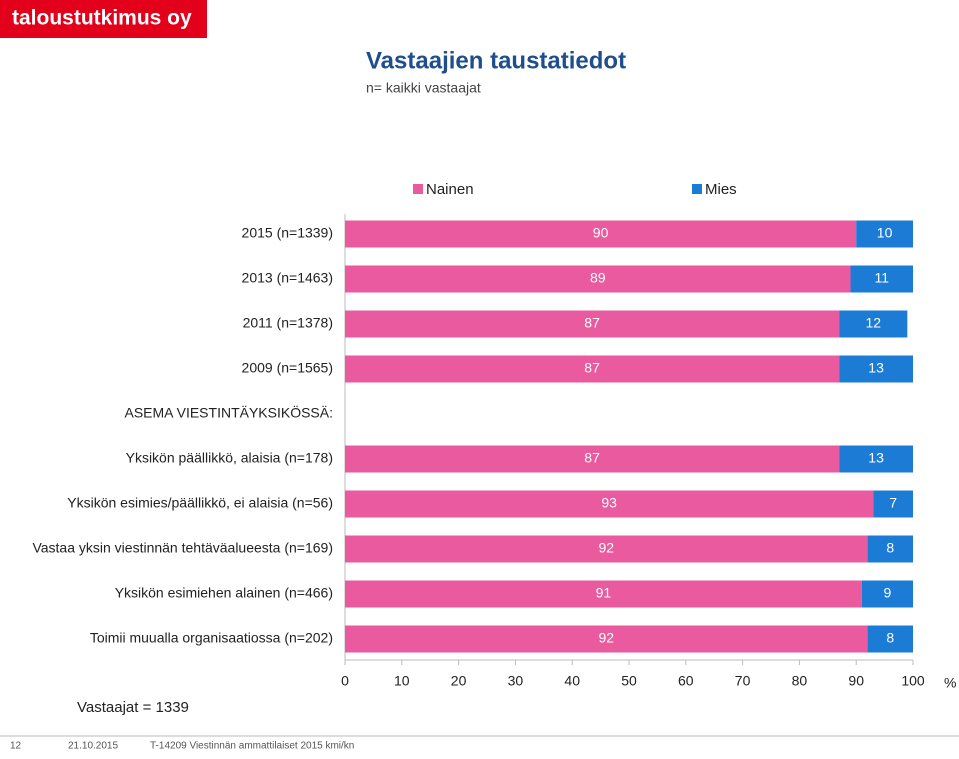 The image size is (959, 759). What do you see at coordinates (950, 683) in the screenshot?
I see `x-axis-label: %` at bounding box center [950, 683].